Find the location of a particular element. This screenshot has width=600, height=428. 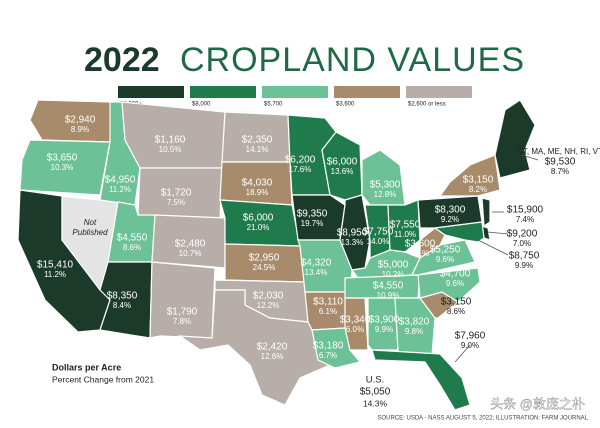

state-value: $7,550 is located at coordinates (405, 225).